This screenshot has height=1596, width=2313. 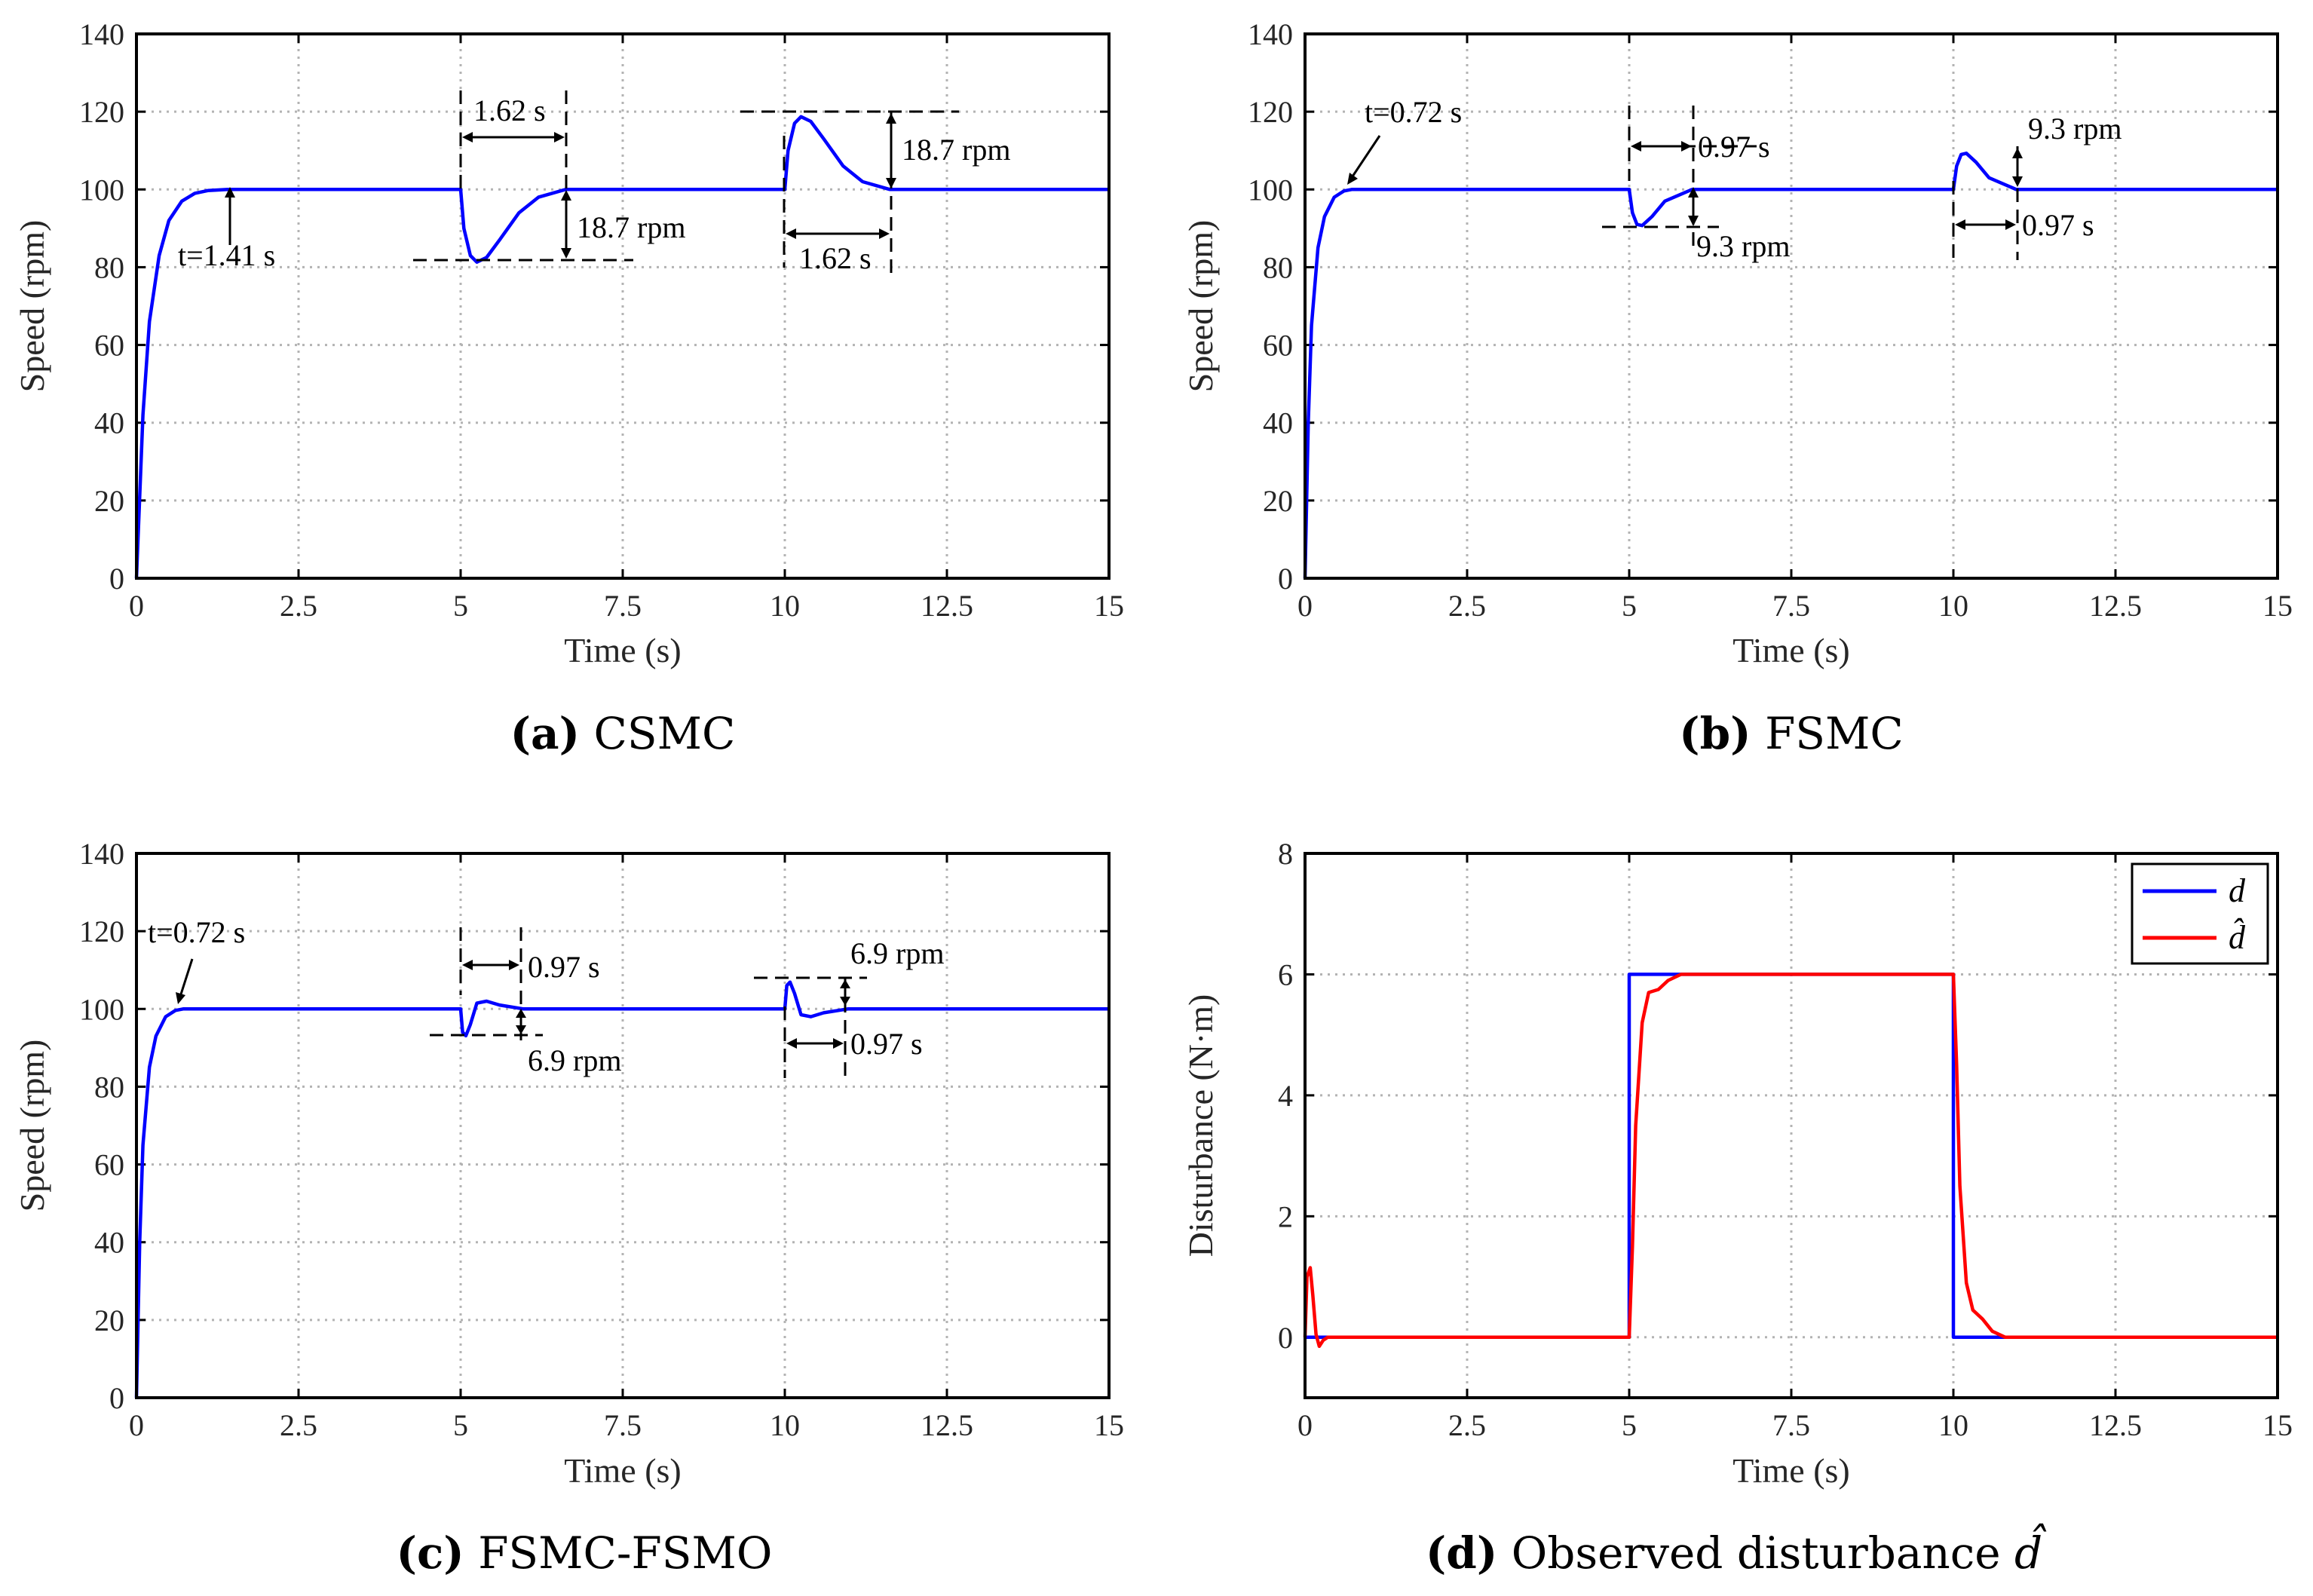 I want to click on annotations-a: t=1.41 s 1.62 s 18.7 rpm 18.7 rpm 1.62 s, so click(x=594, y=184).